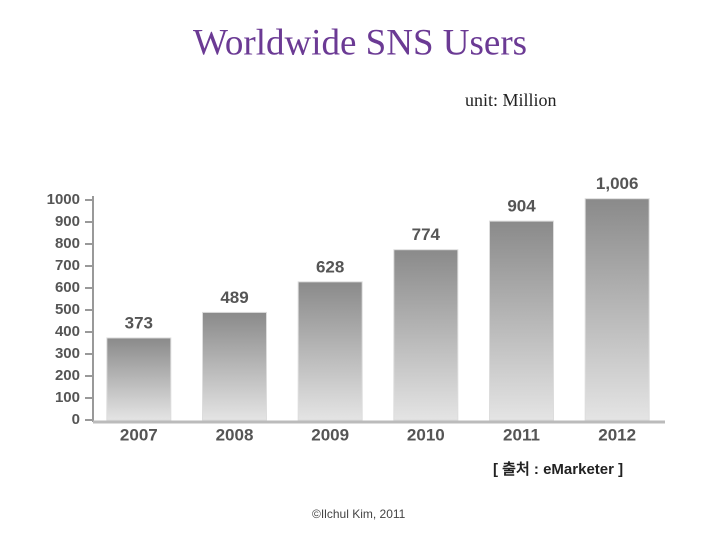 This screenshot has height=540, width=720. Describe the element at coordinates (330, 434) in the screenshot. I see `x-tick-label: 2009` at that location.